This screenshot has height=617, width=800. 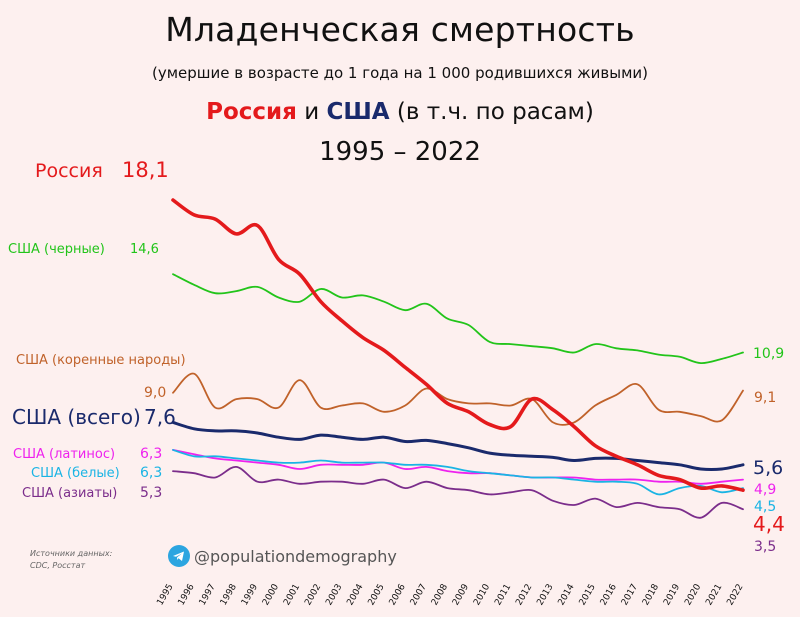 I want to click on series-start-value: 18,1, so click(x=145, y=170).